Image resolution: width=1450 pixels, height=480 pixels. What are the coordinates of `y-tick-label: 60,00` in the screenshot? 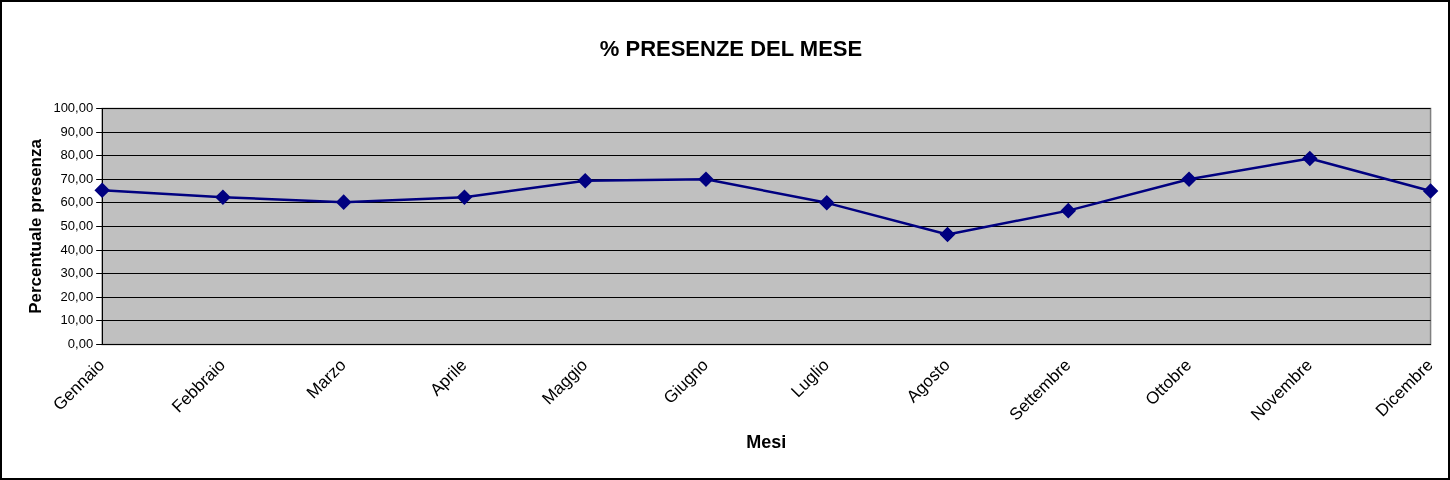 It's located at (77, 202).